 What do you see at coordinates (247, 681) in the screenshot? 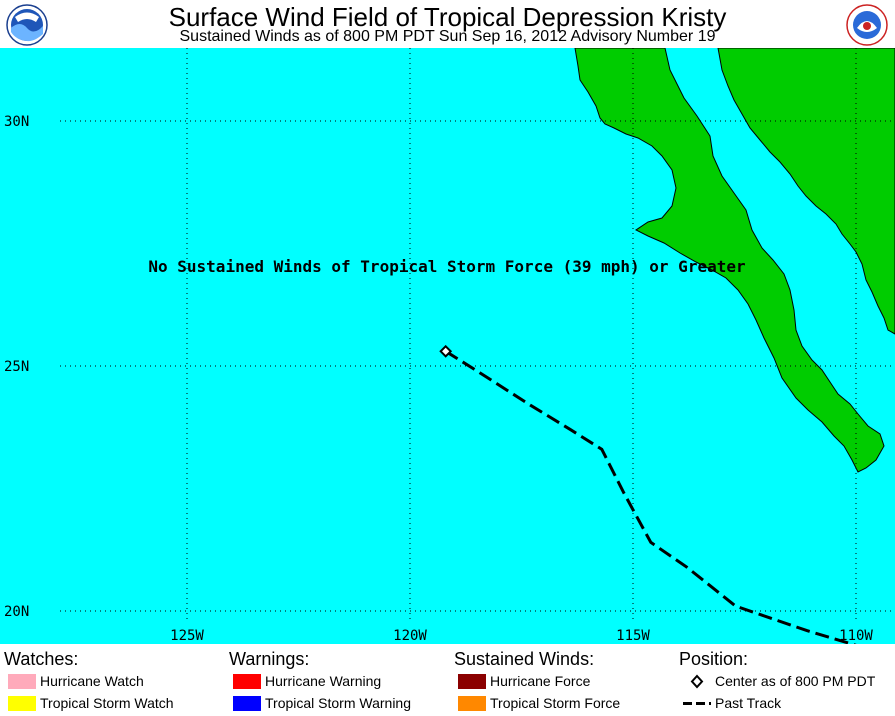
I see `hurricane-warning-swatch` at bounding box center [247, 681].